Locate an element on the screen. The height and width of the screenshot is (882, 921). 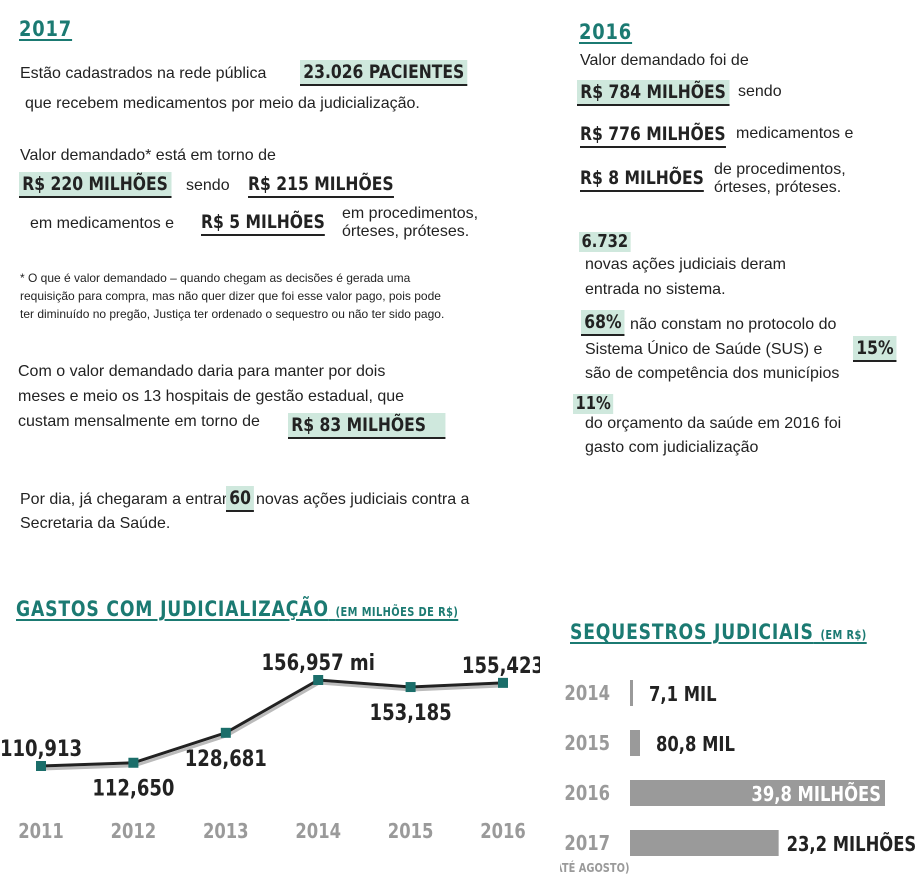
series-line-shadow is located at coordinates (273, 726).